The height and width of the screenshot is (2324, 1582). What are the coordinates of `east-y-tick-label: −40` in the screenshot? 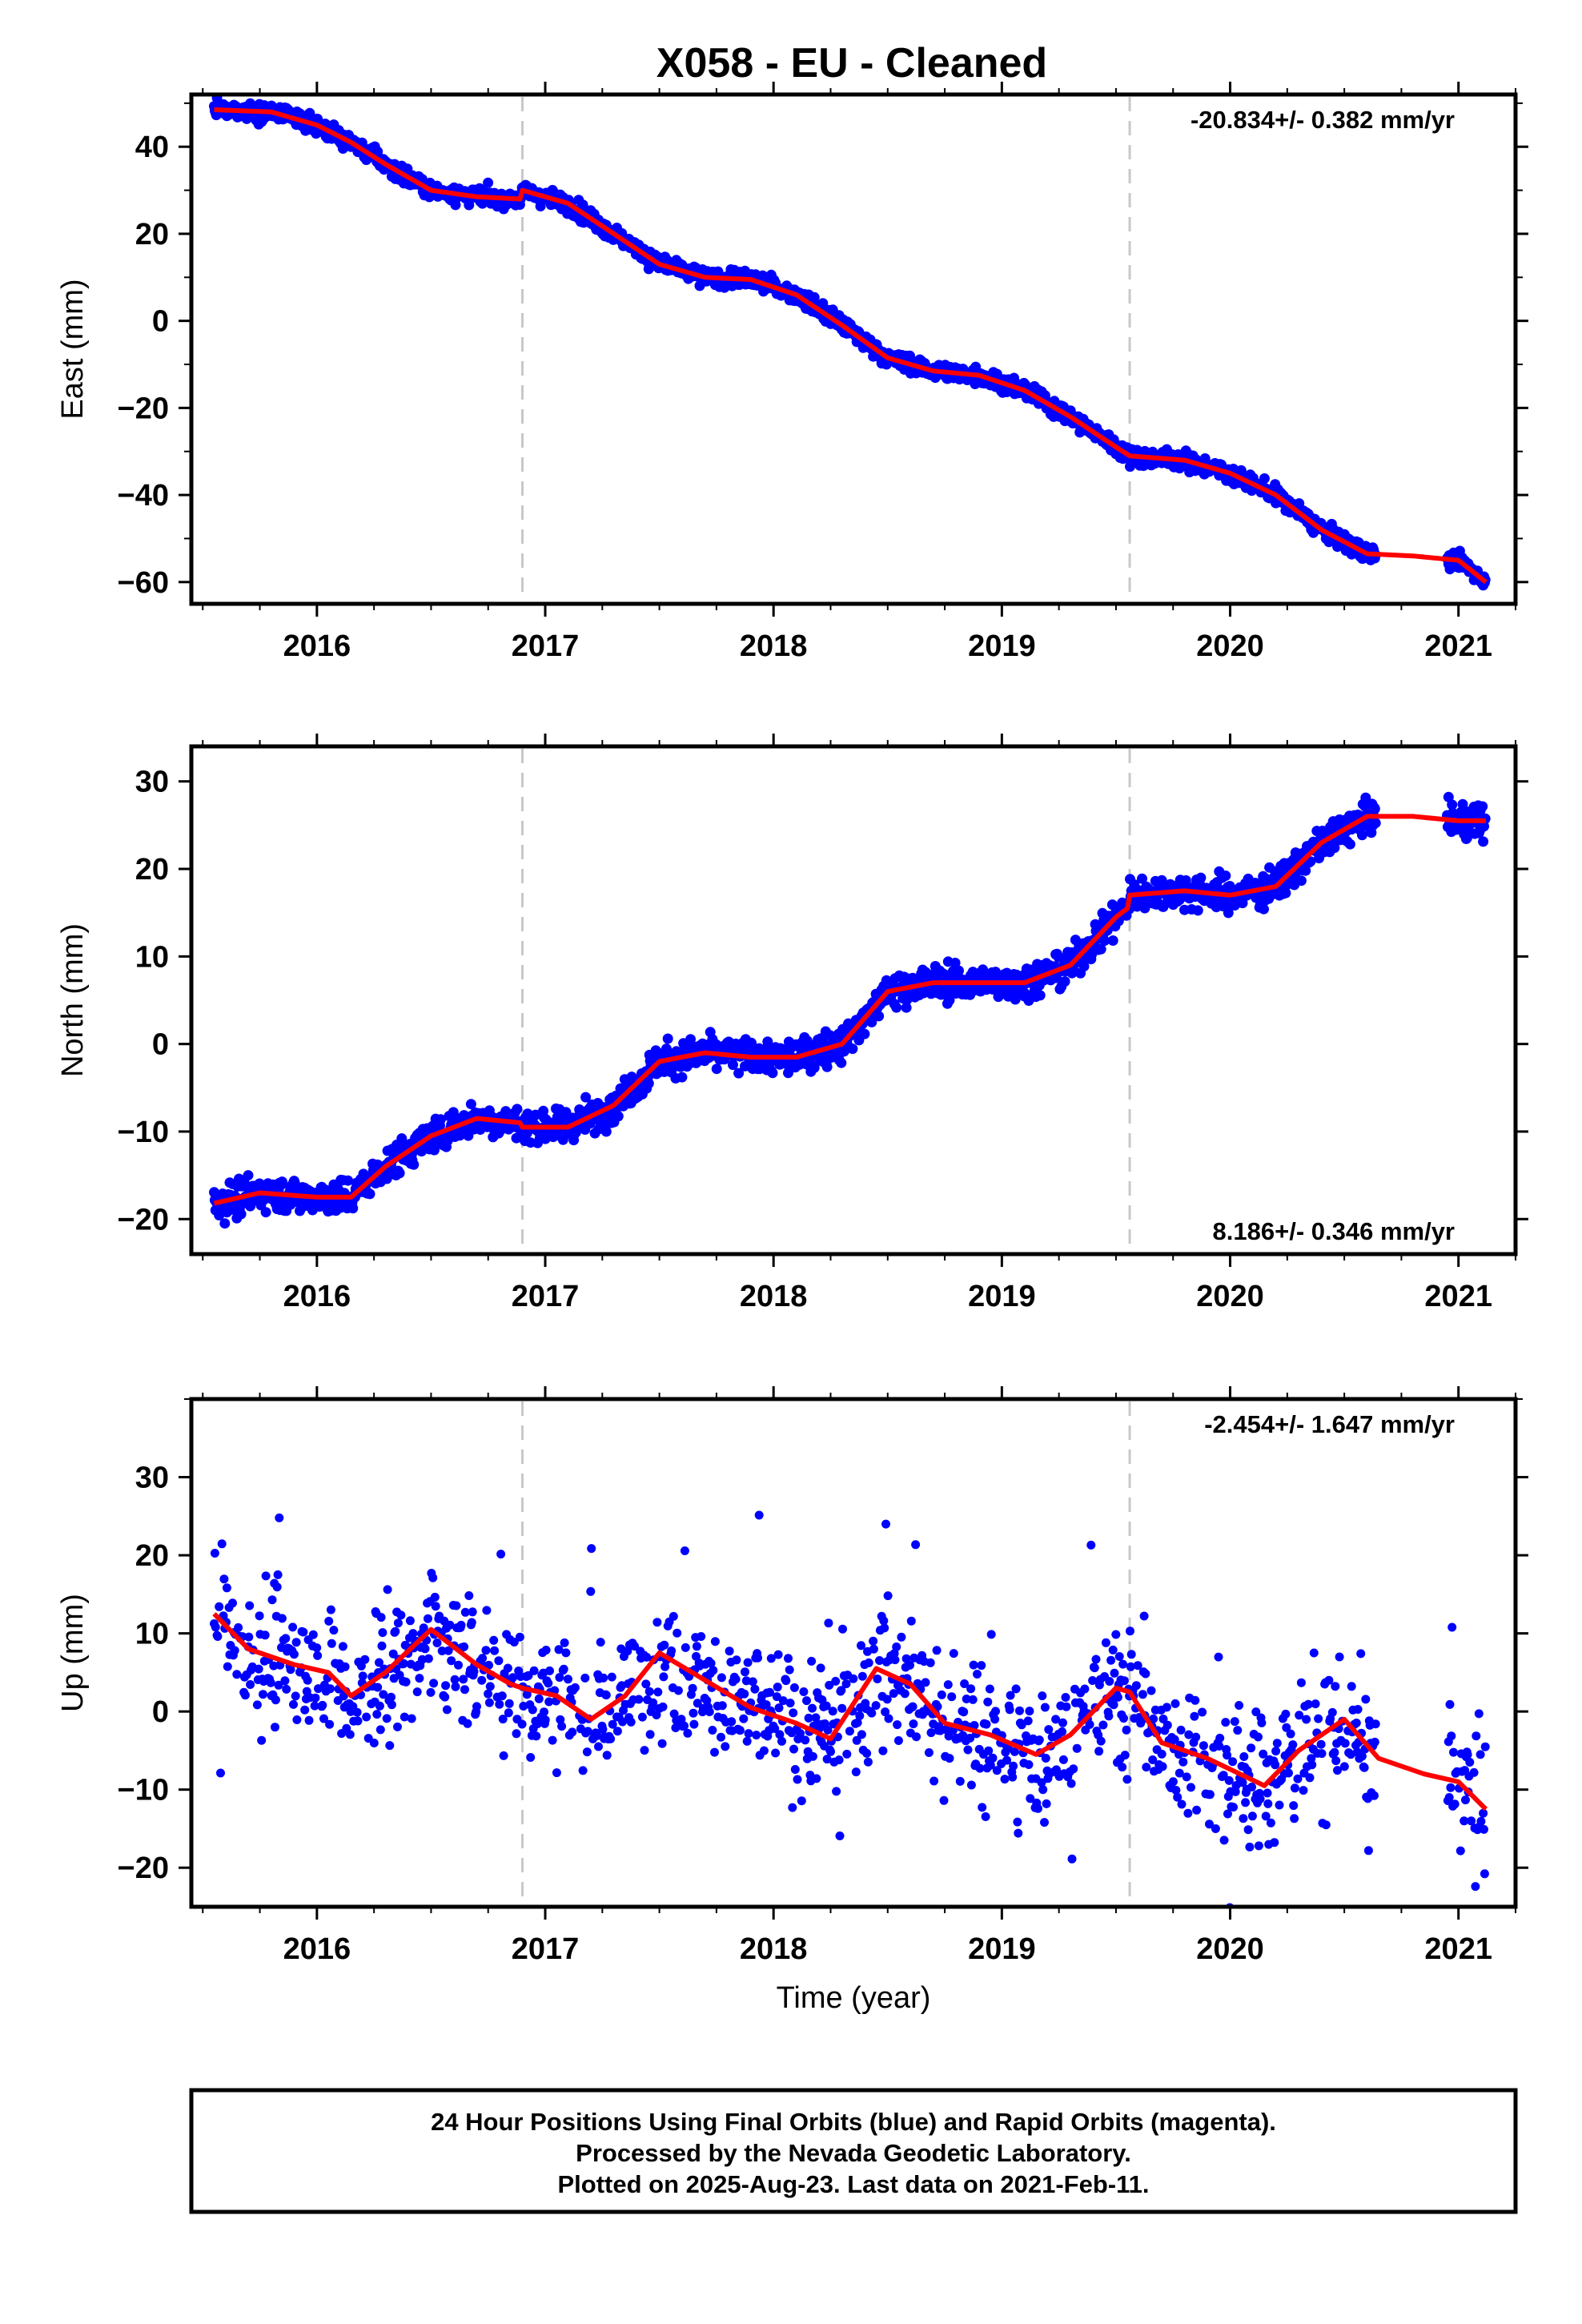 It's located at (144, 496).